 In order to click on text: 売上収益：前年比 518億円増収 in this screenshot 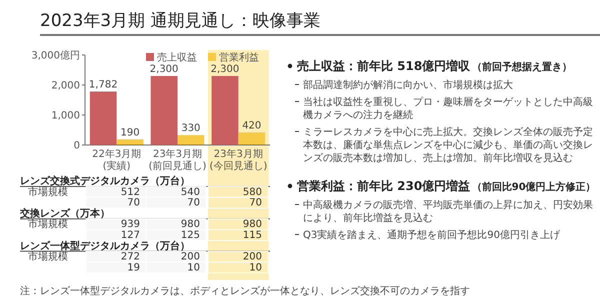, I will do `click(384, 66)`.